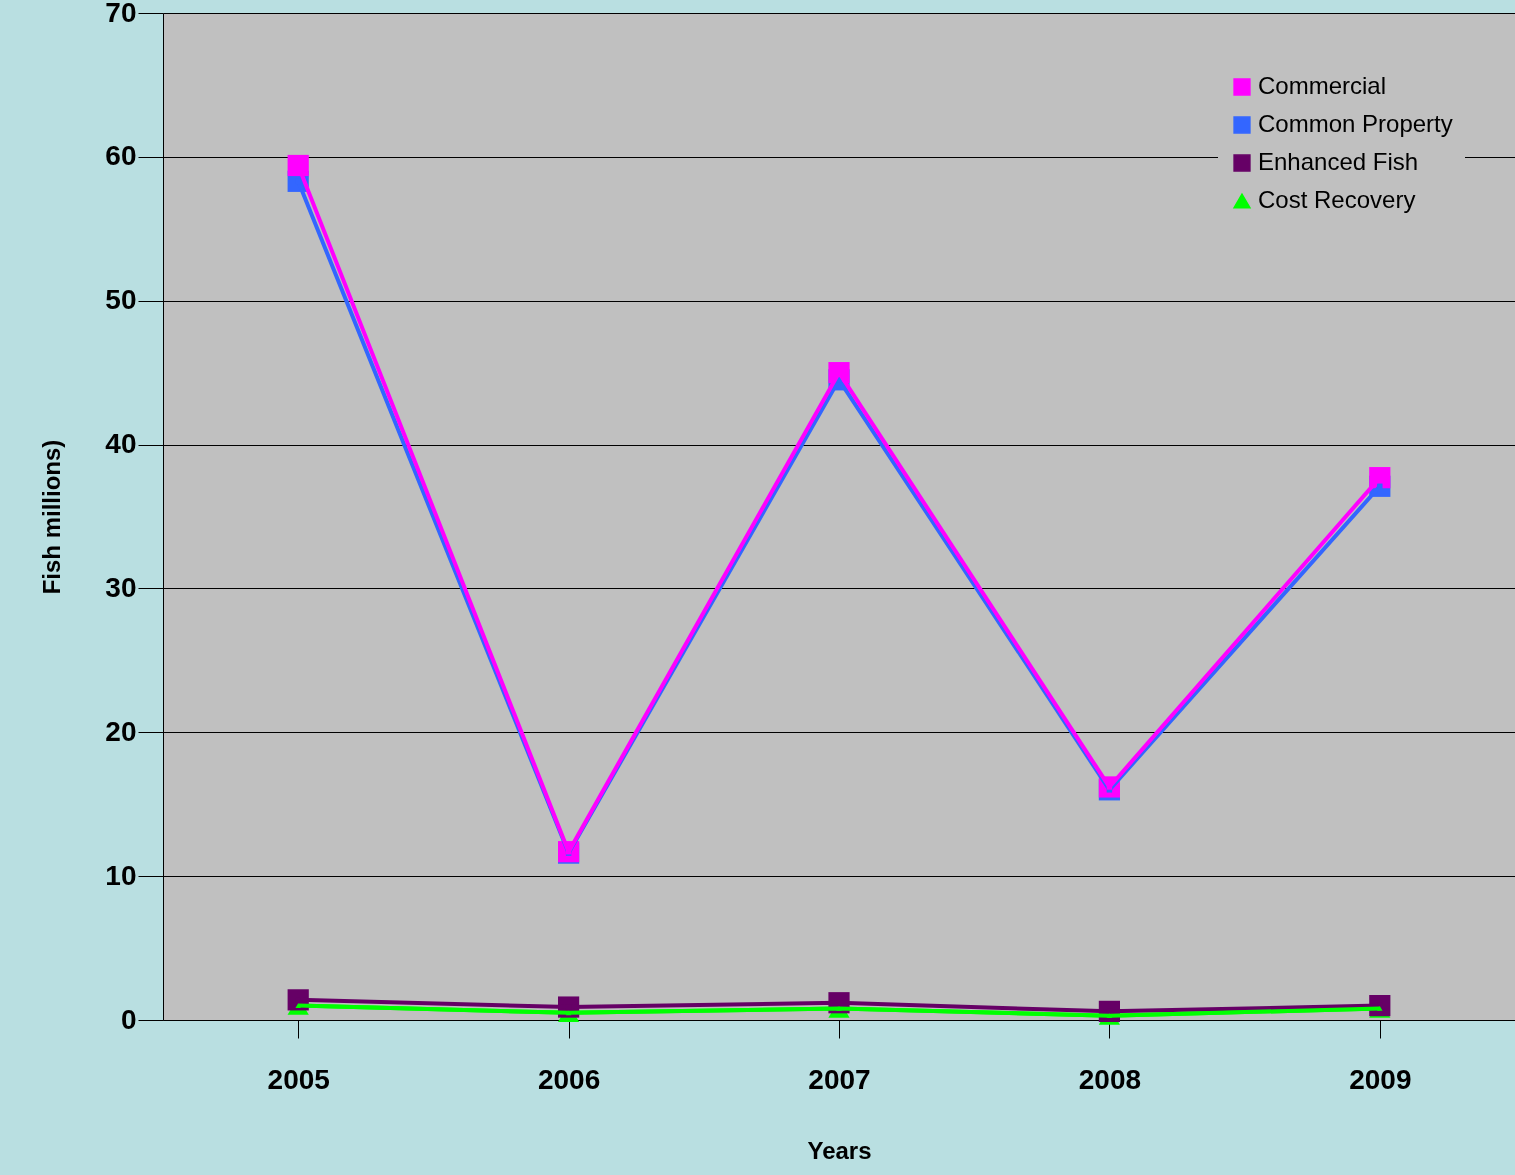 This screenshot has width=1515, height=1175. What do you see at coordinates (298, 165) in the screenshot?
I see `point` at bounding box center [298, 165].